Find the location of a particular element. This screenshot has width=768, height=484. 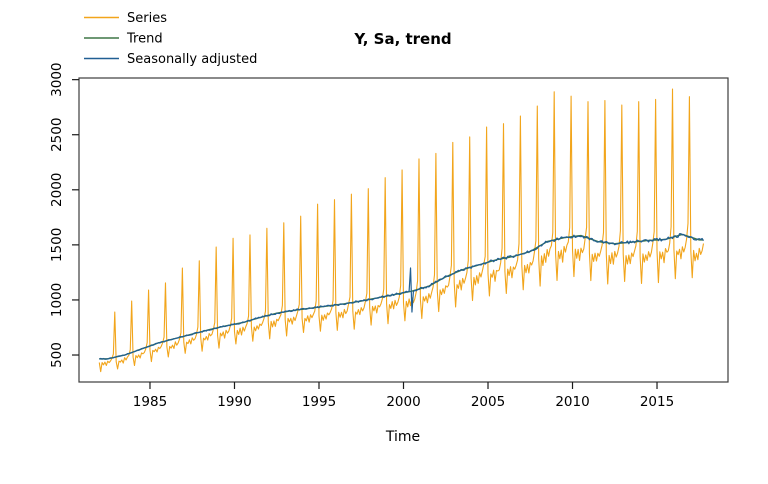

y-tick-label: 2500 is located at coordinates (57, 135).